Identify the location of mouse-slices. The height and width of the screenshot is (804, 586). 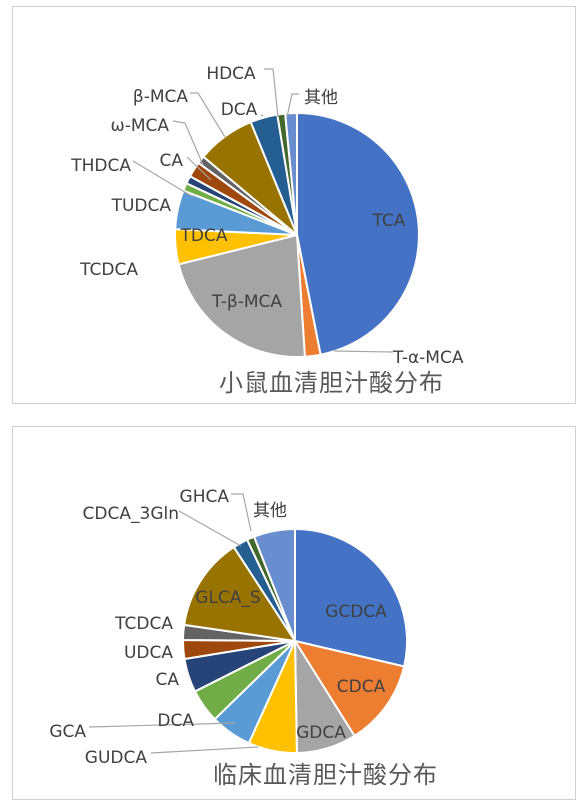
(297, 235).